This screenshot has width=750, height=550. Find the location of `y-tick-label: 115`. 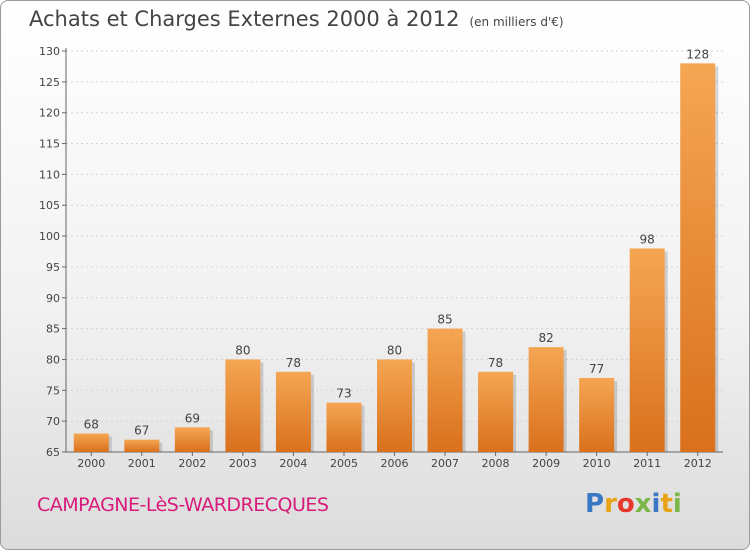

y-tick-label: 115 is located at coordinates (49, 144).